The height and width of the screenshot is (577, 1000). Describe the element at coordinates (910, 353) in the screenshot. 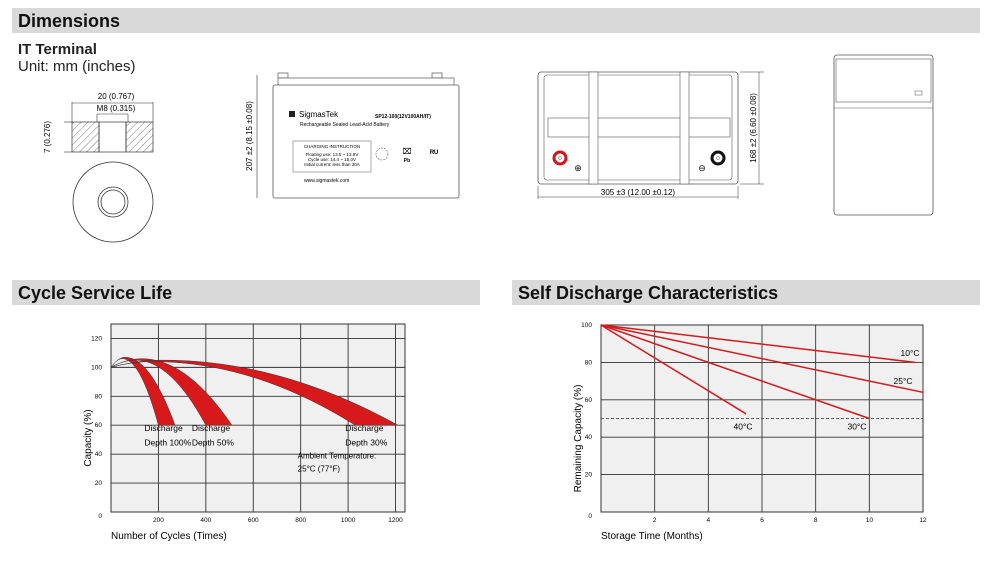

I see `series-label: 10°C` at that location.